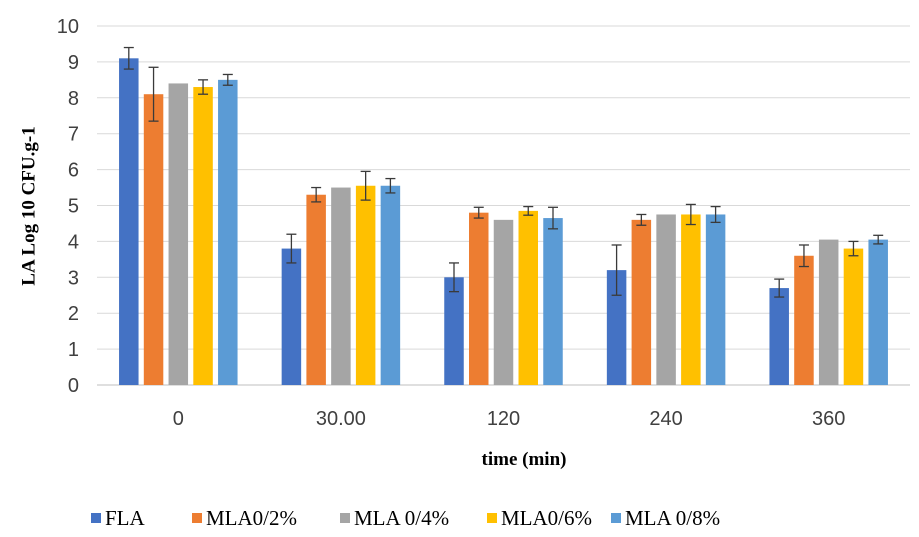 The image size is (919, 537). Describe the element at coordinates (73, 99) in the screenshot. I see `y-tick-label: 8` at that location.